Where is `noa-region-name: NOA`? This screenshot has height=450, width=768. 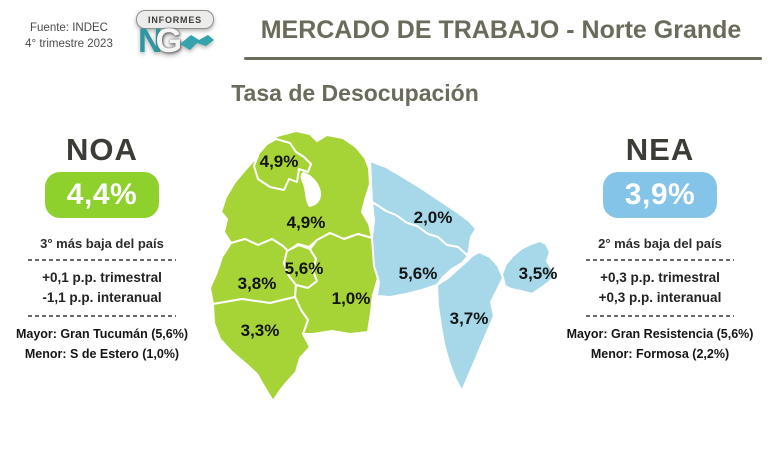
noa-region-name: NOA is located at coordinates (102, 149).